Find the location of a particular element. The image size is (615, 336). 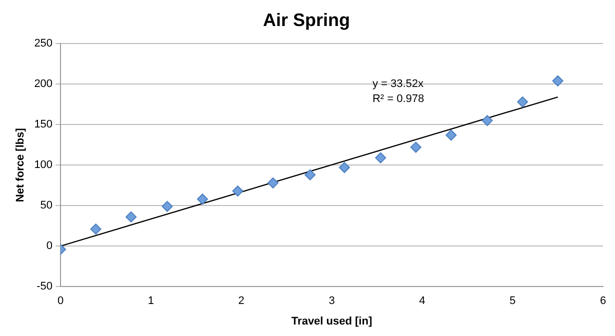

x-tick-label: 3 is located at coordinates (331, 301).